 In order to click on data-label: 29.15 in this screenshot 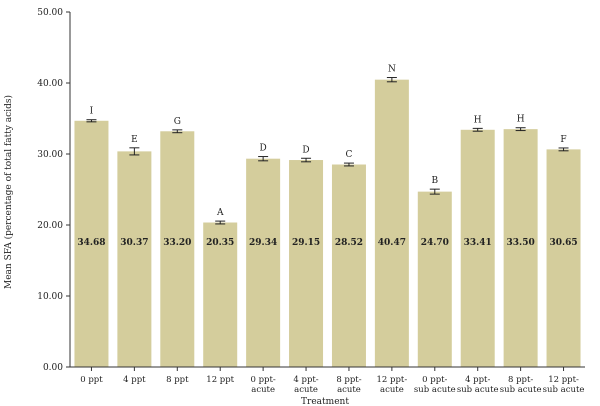, I will do `click(306, 243)`.